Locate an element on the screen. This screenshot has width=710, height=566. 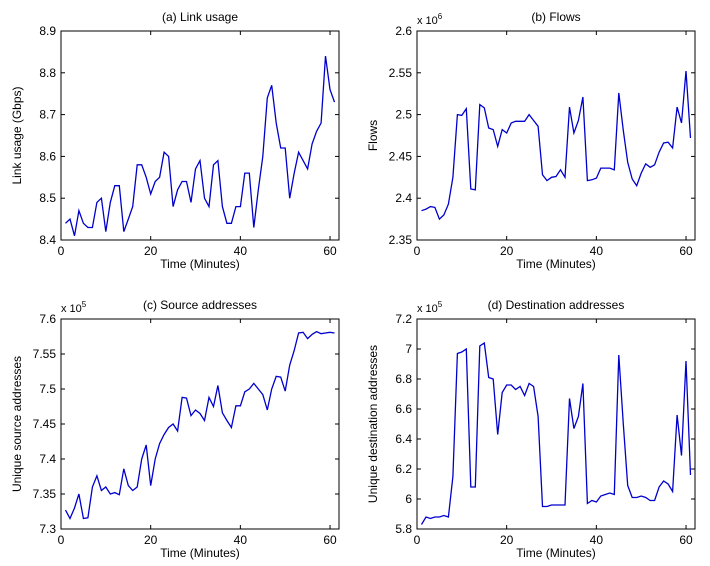
y-tick-label: 2.4 is located at coordinates (403, 198).